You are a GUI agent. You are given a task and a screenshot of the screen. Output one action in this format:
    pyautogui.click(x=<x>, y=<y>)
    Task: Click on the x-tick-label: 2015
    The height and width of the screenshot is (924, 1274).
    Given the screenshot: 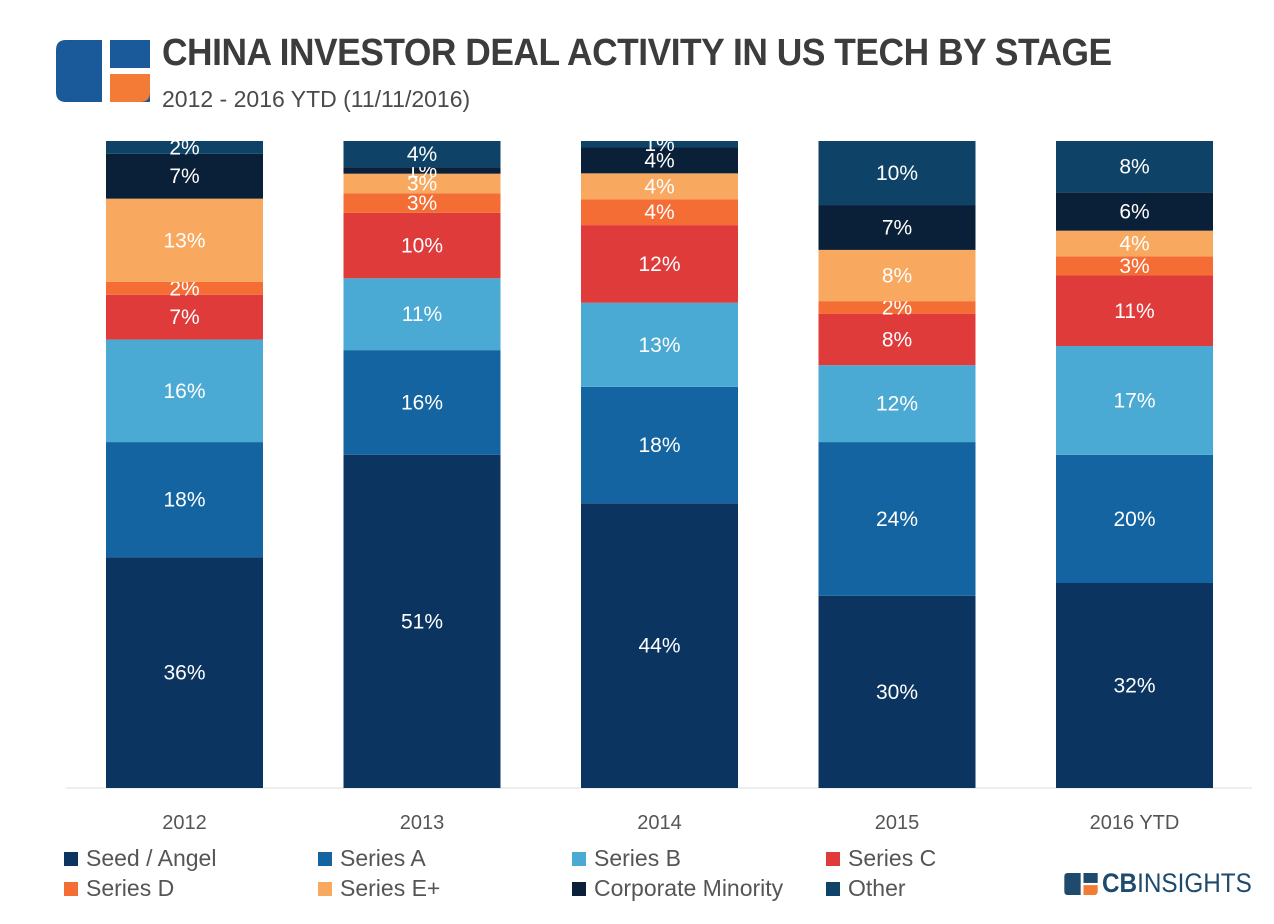 What is the action you would take?
    pyautogui.click(x=897, y=823)
    